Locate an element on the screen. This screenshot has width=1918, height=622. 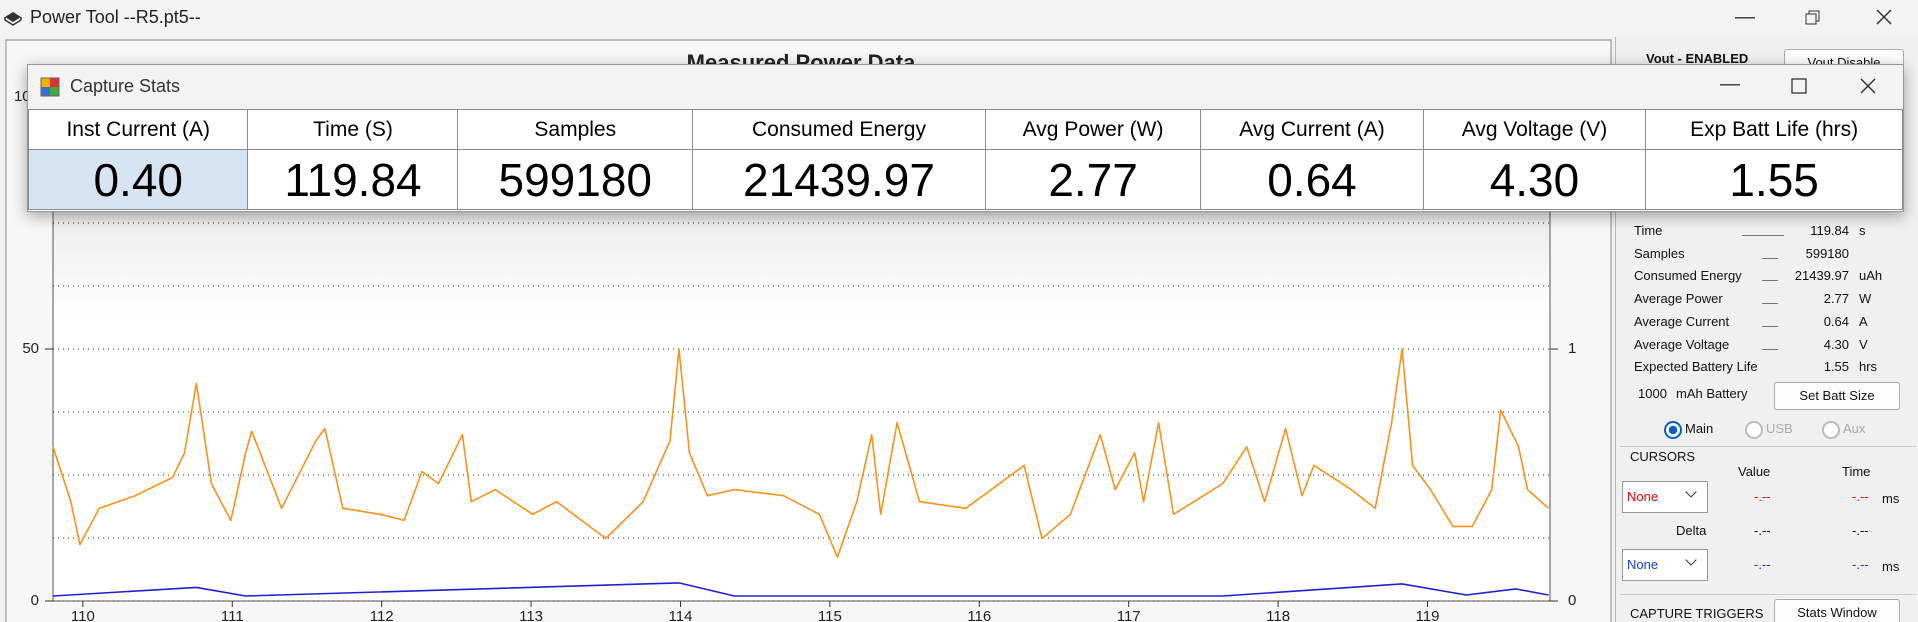
restore-button is located at coordinates (1813, 18).